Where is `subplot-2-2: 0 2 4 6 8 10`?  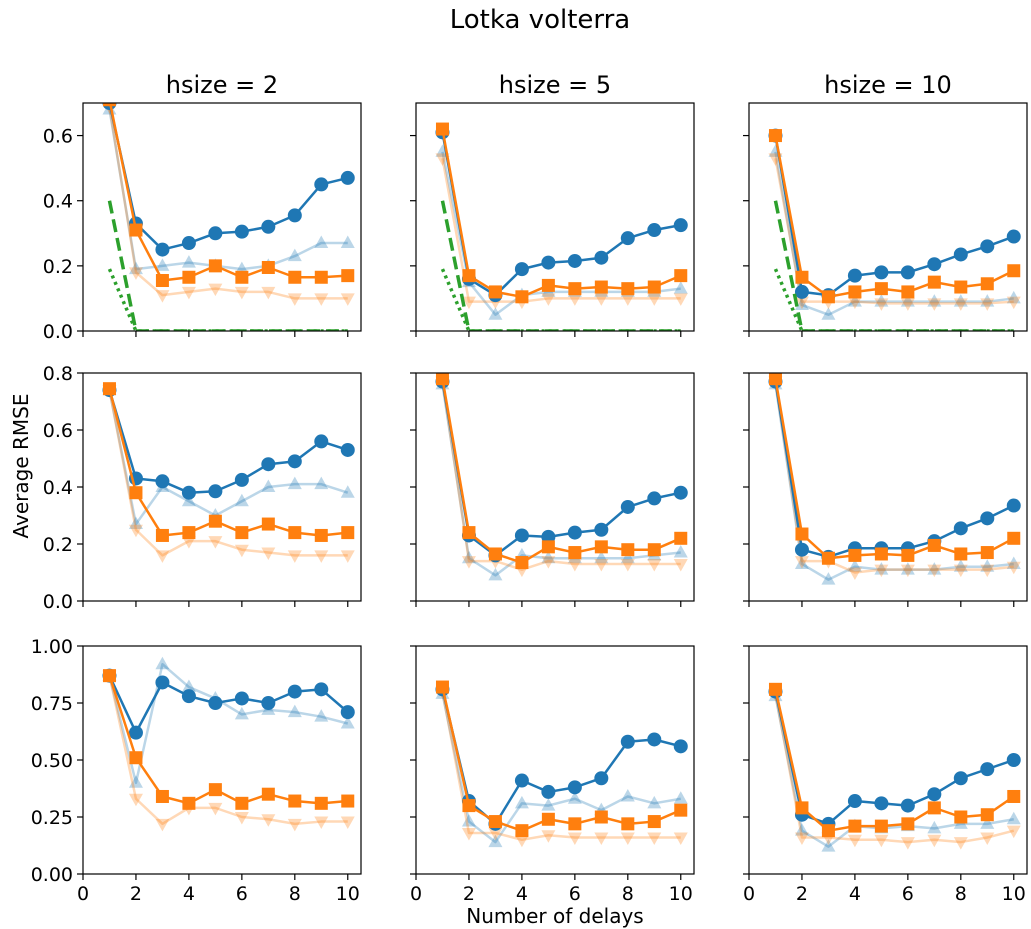
subplot-2-2: 0 2 4 6 8 10 is located at coordinates (885, 775).